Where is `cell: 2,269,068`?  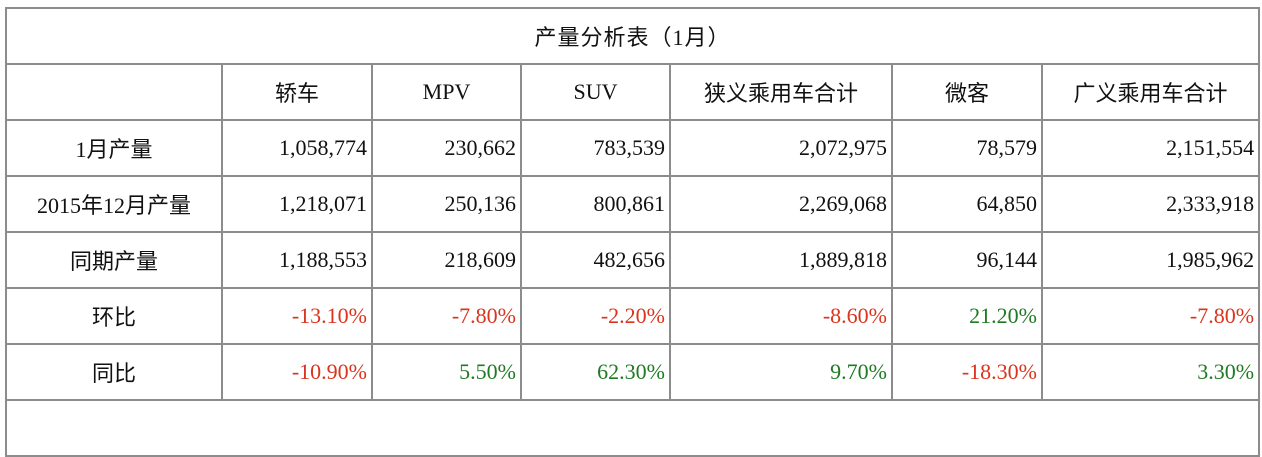 cell: 2,269,068 is located at coordinates (781, 204).